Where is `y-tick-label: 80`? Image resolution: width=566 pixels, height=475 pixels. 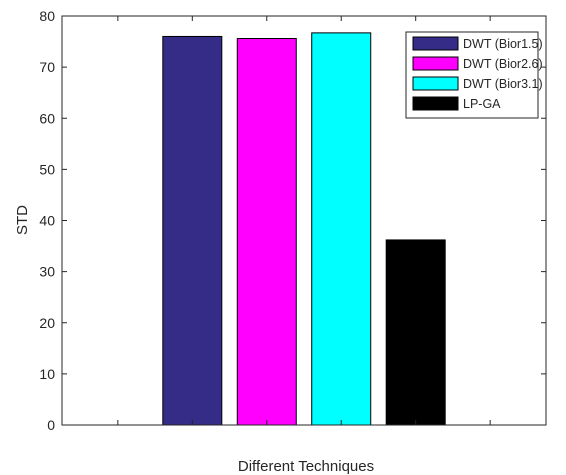 y-tick-label: 80 is located at coordinates (47, 16).